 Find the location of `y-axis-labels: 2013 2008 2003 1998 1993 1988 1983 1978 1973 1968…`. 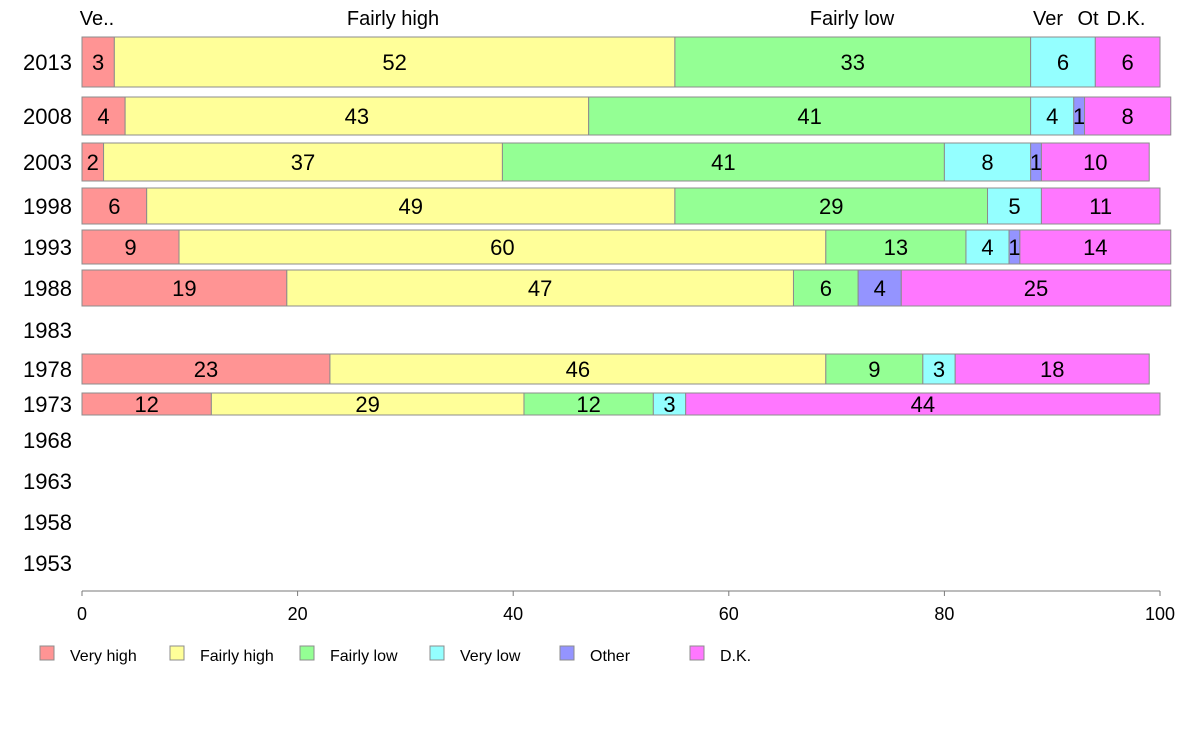

y-axis-labels: 2013 2008 2003 1998 1993 1988 1983 1978 1973 1968… is located at coordinates (47, 313).